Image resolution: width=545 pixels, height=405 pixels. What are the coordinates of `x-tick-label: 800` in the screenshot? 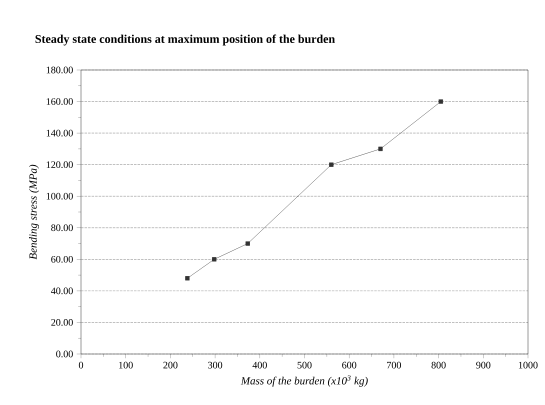 It's located at (439, 365).